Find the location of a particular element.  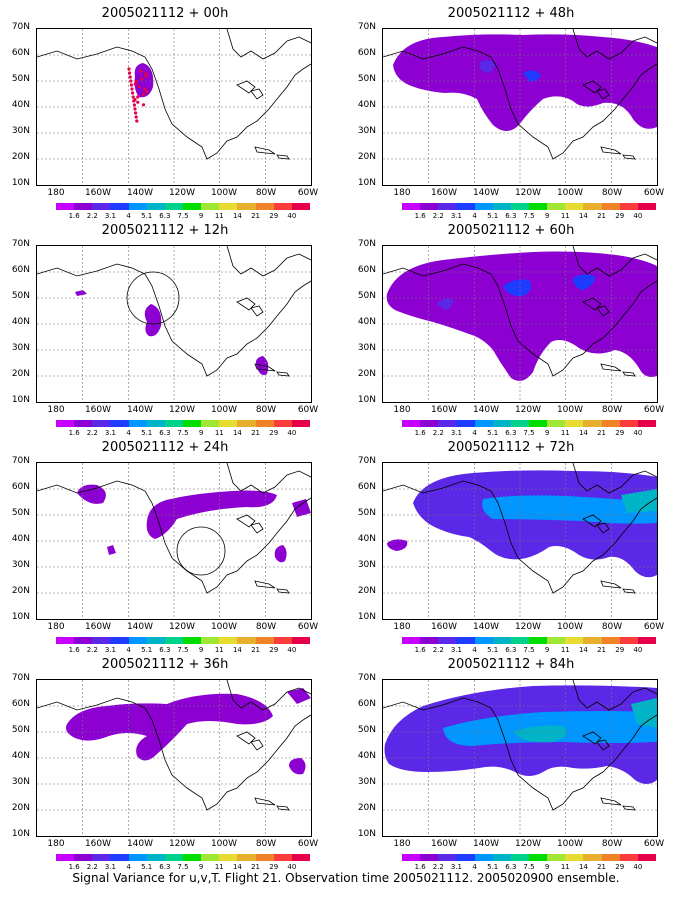

panel-title: 2005021112 + 60h is located at coordinates (511, 230).